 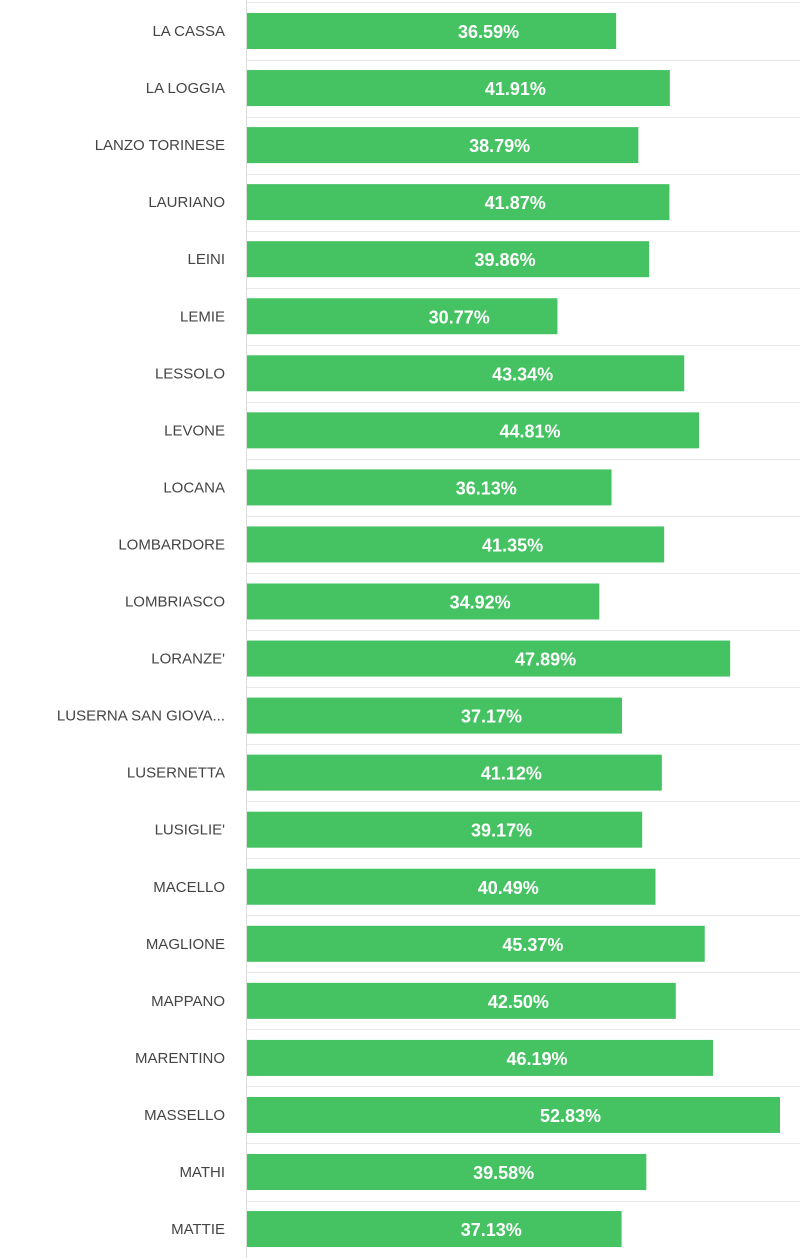 What do you see at coordinates (508, 888) in the screenshot?
I see `value-label: 40.49%` at bounding box center [508, 888].